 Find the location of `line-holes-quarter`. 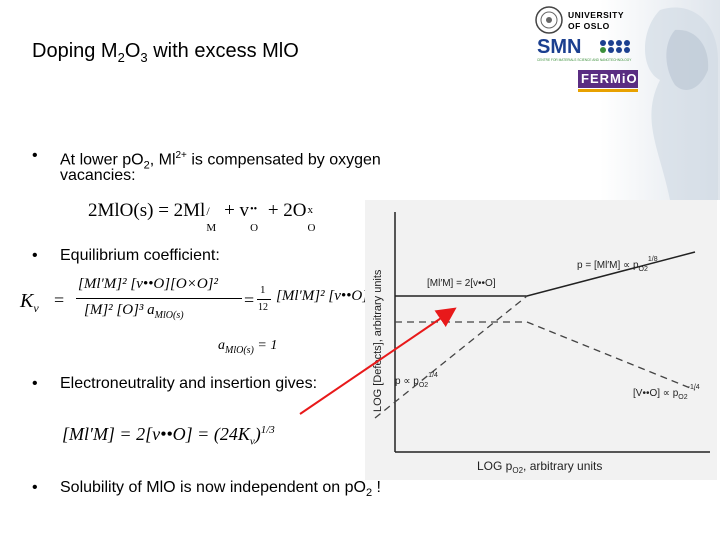

line-holes-quarter is located at coordinates (451, 357).